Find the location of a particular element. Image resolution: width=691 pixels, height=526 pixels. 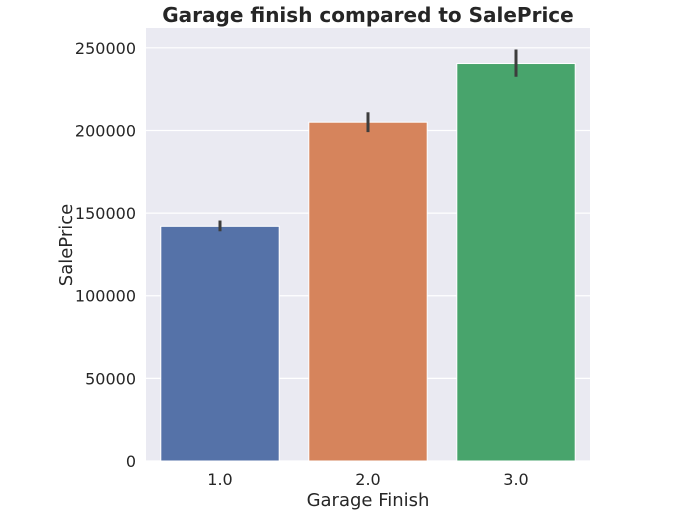

y-tick-label: 150000 is located at coordinates (105, 213).